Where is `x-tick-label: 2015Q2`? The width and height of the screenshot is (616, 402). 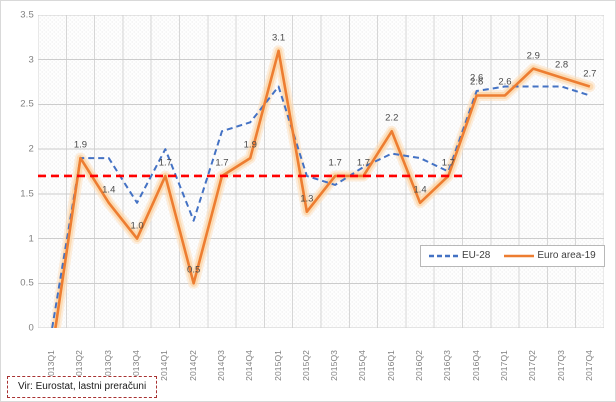
x-tick-label: 2015Q2 is located at coordinates (305, 365).